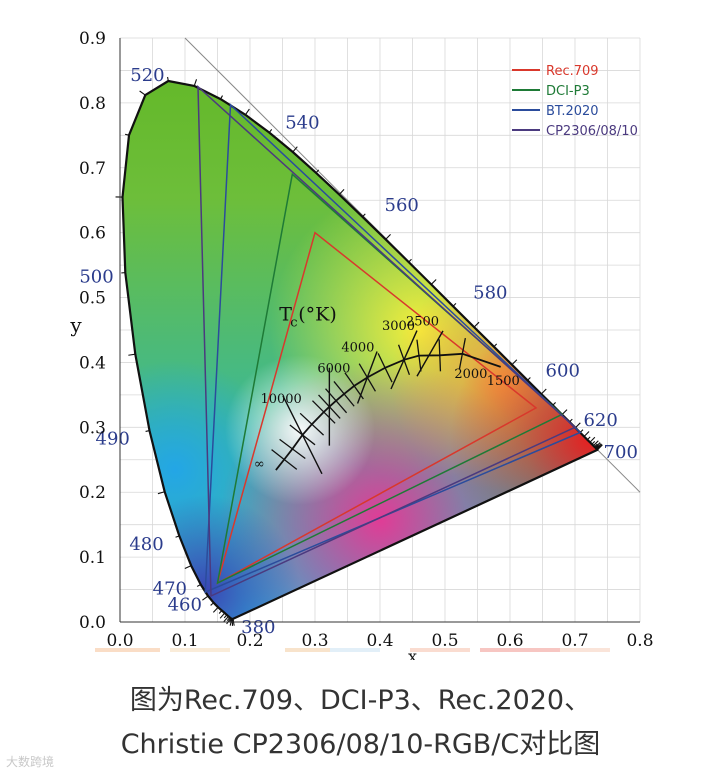  Describe the element at coordinates (575, 101) in the screenshot. I see `legend: Rec.709 DCI-P3 BT.2020 CP2306/08/10` at that location.